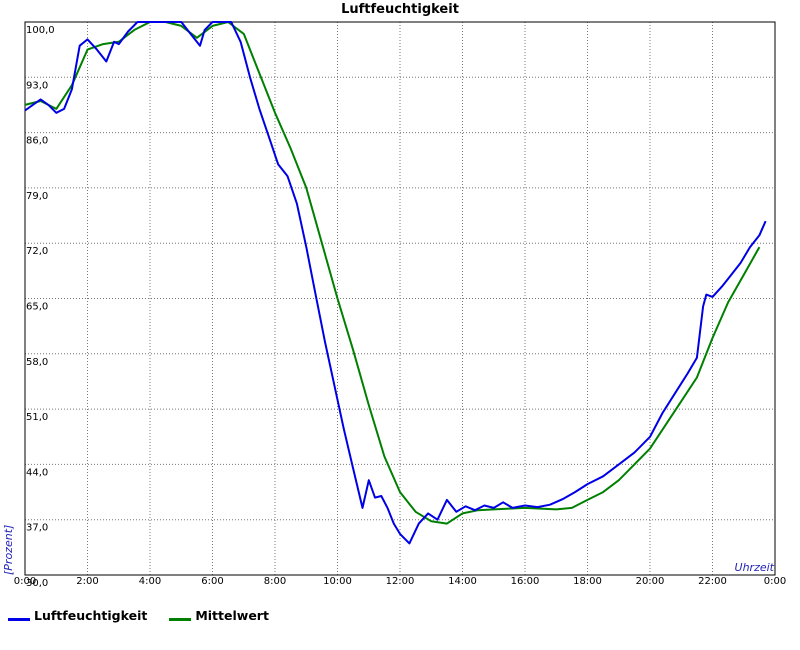 The image size is (800, 650). Describe the element at coordinates (150, 581) in the screenshot. I see `x-tick-label: 4:00` at that location.